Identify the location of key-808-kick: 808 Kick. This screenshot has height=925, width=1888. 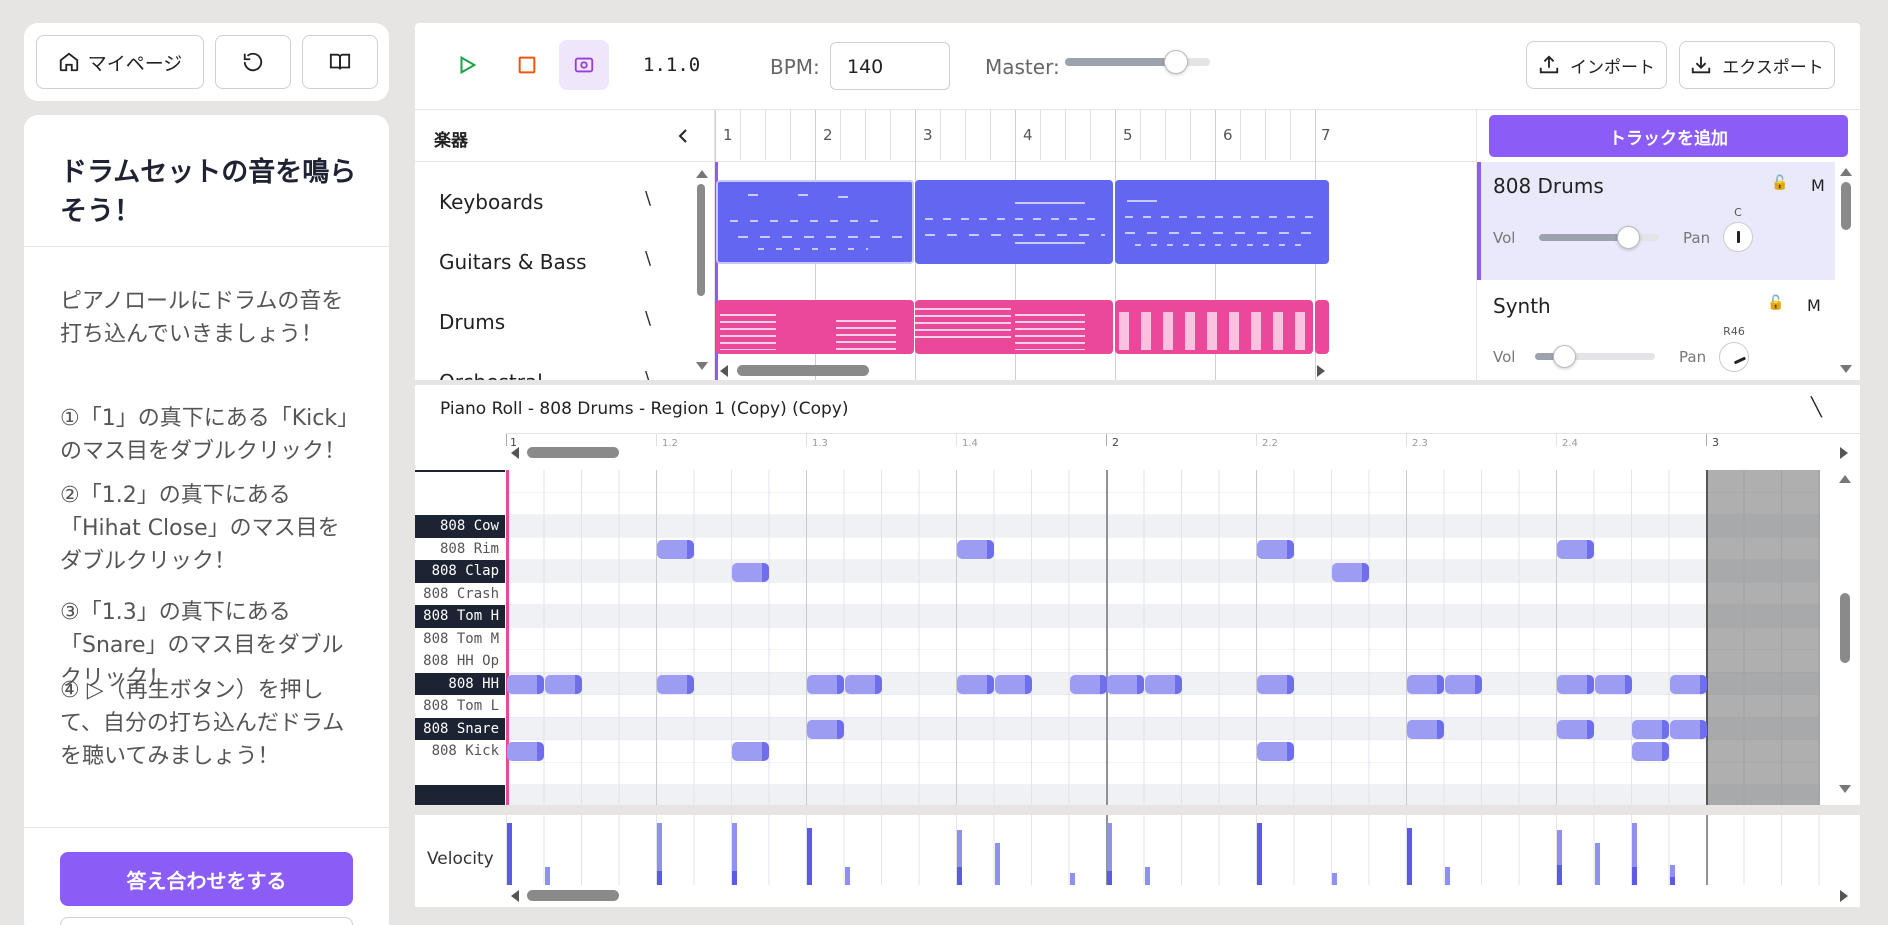
(460, 751).